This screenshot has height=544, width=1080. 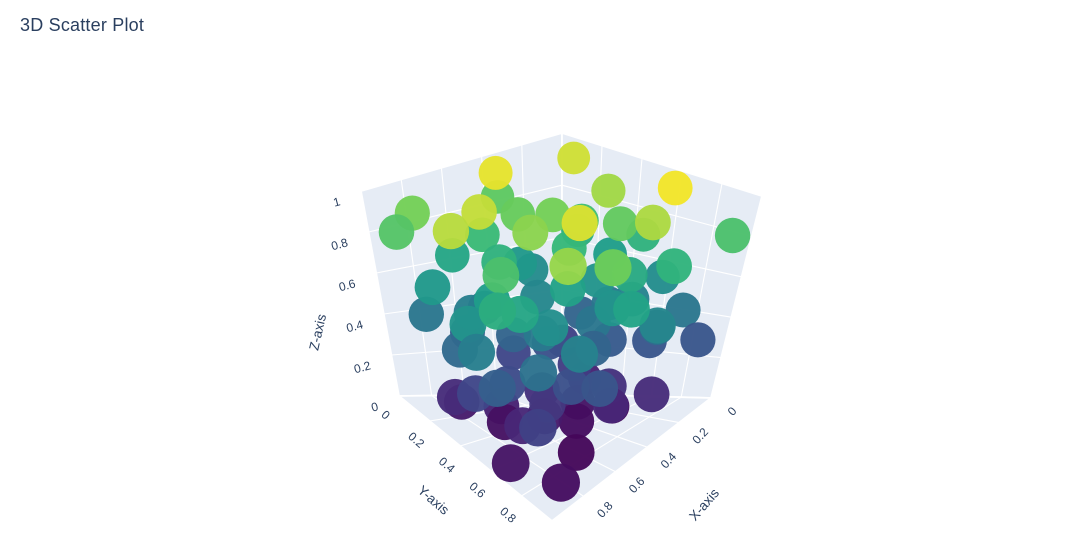 I want to click on gridline-leftwall-x, so click(x=380, y=293).